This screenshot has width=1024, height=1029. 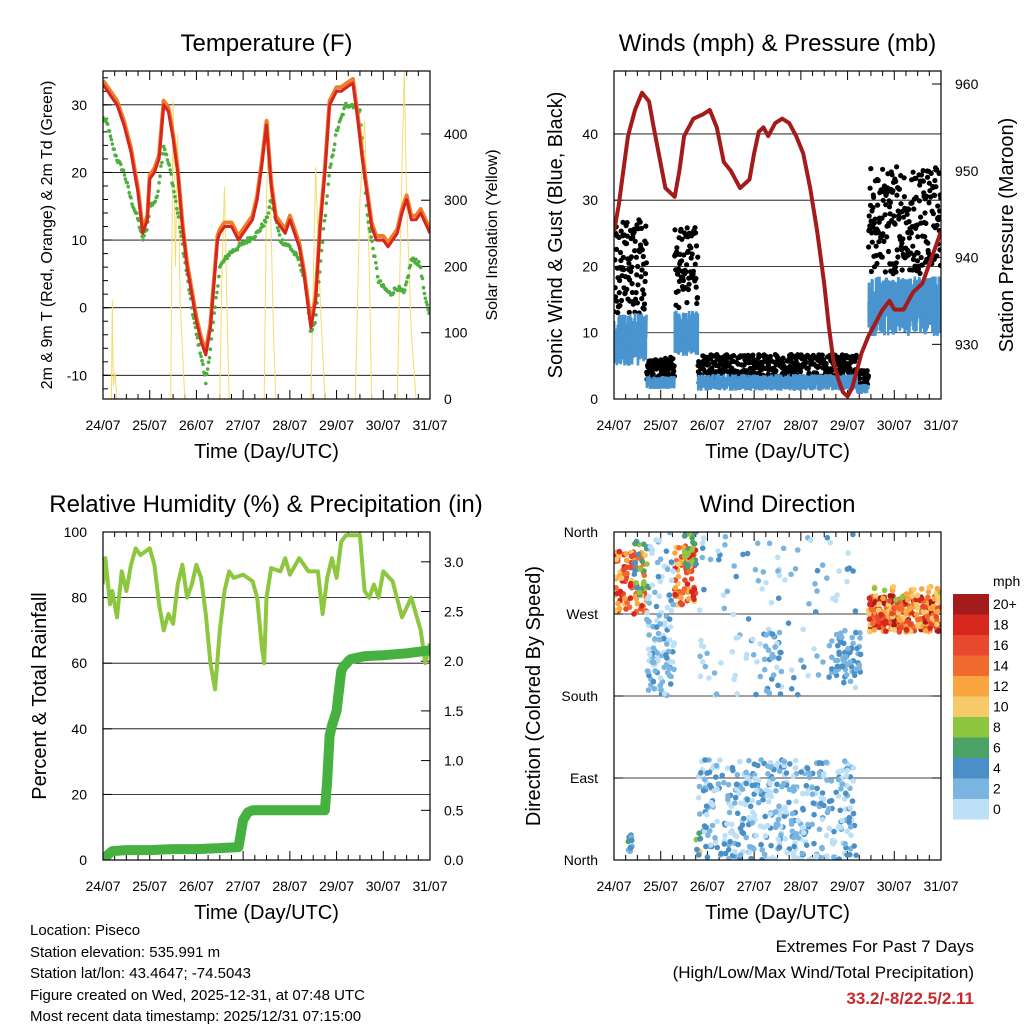 What do you see at coordinates (967, 171) in the screenshot?
I see `y2-tick-label: 950` at bounding box center [967, 171].